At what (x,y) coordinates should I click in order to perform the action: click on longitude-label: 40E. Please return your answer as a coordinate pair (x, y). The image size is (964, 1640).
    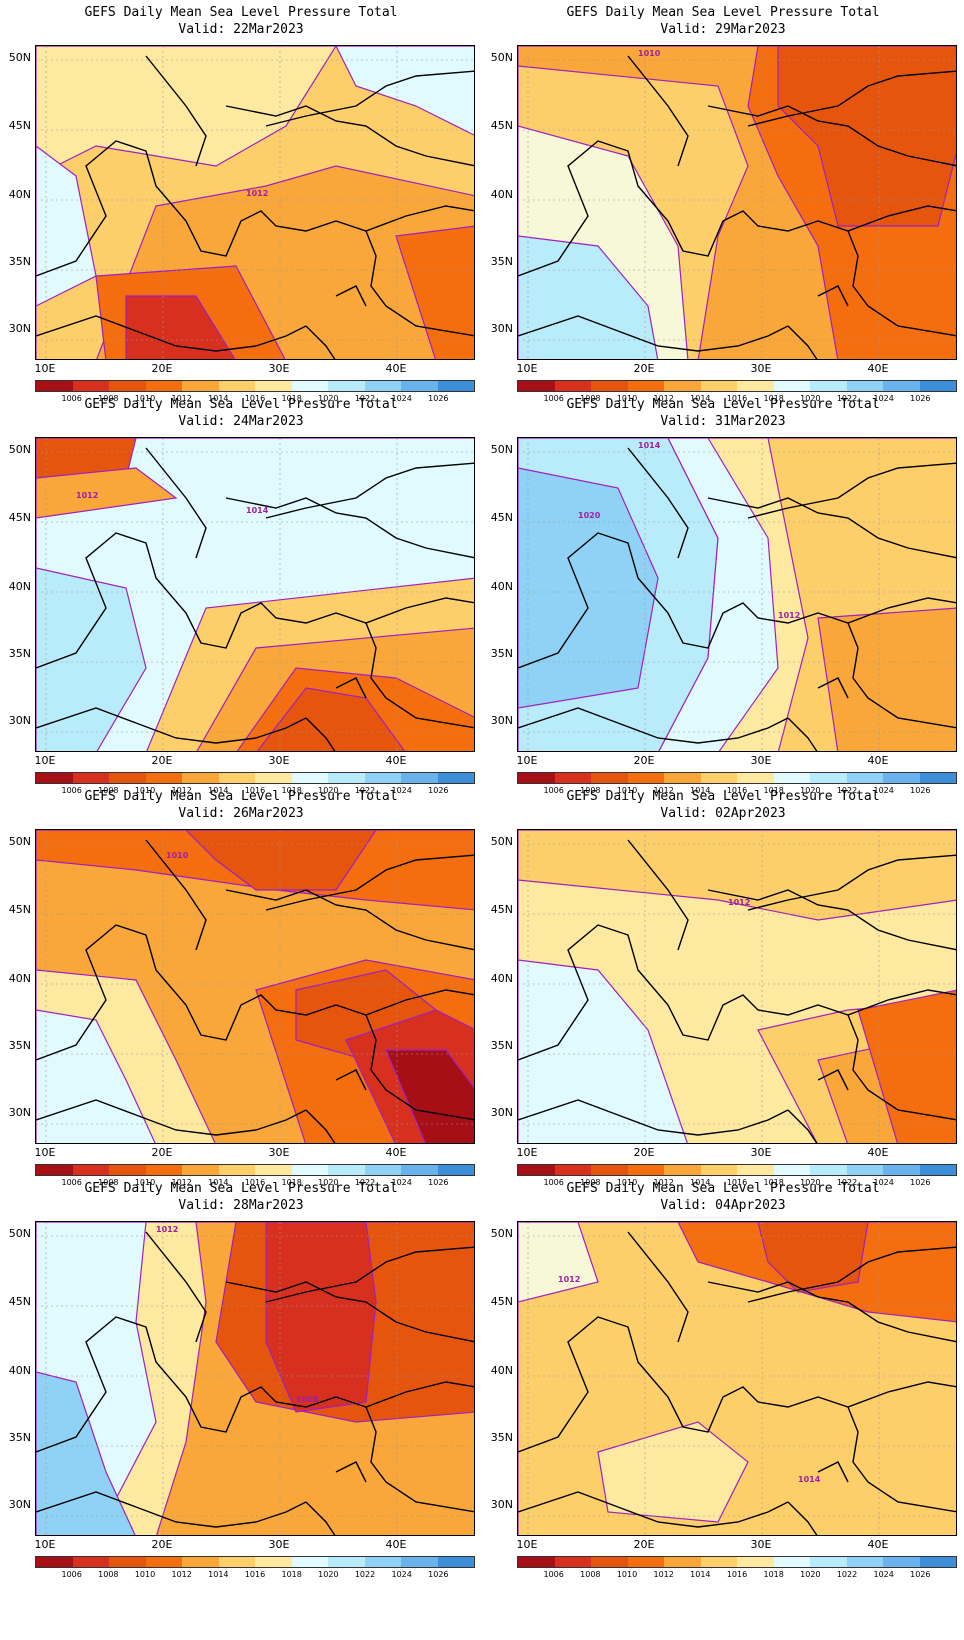
    Looking at the image, I should click on (396, 760).